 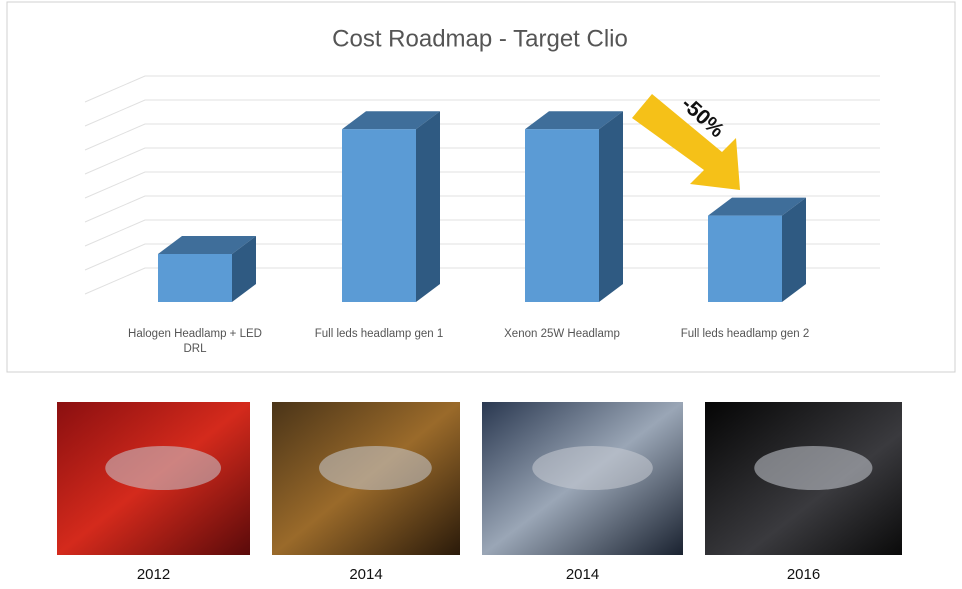 I want to click on x-tick-label-box: Full leds headlamp gen 1, so click(x=379, y=334).